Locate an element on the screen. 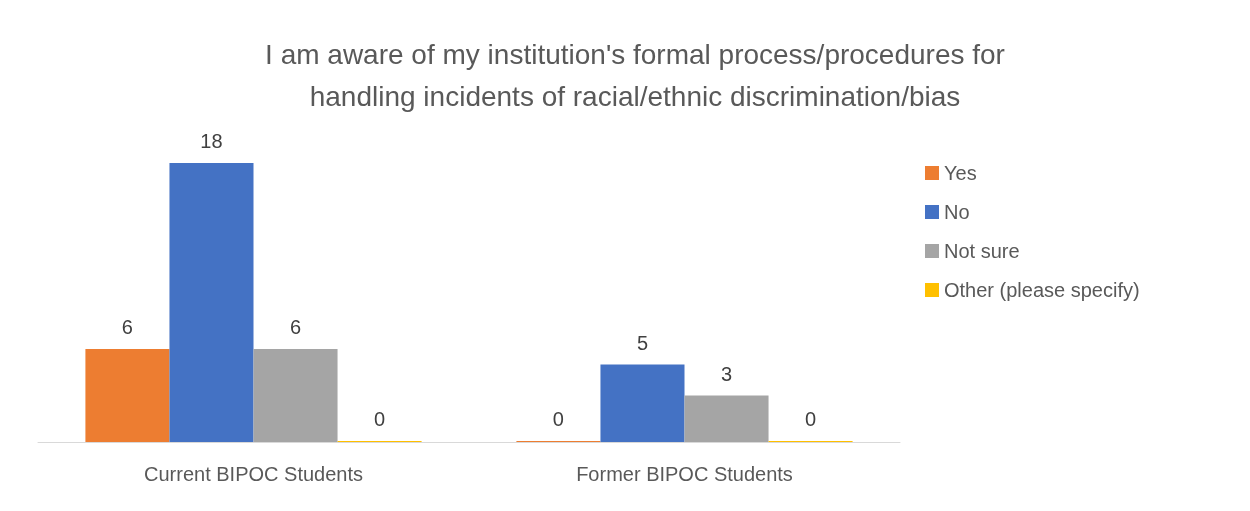  data-label: 3 is located at coordinates (726, 373).